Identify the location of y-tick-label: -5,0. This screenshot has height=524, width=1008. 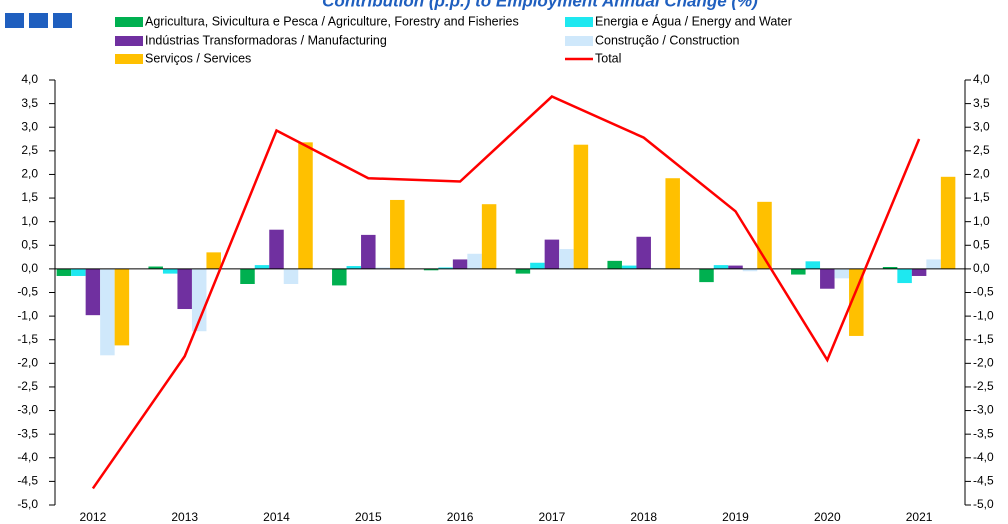
(27, 504).